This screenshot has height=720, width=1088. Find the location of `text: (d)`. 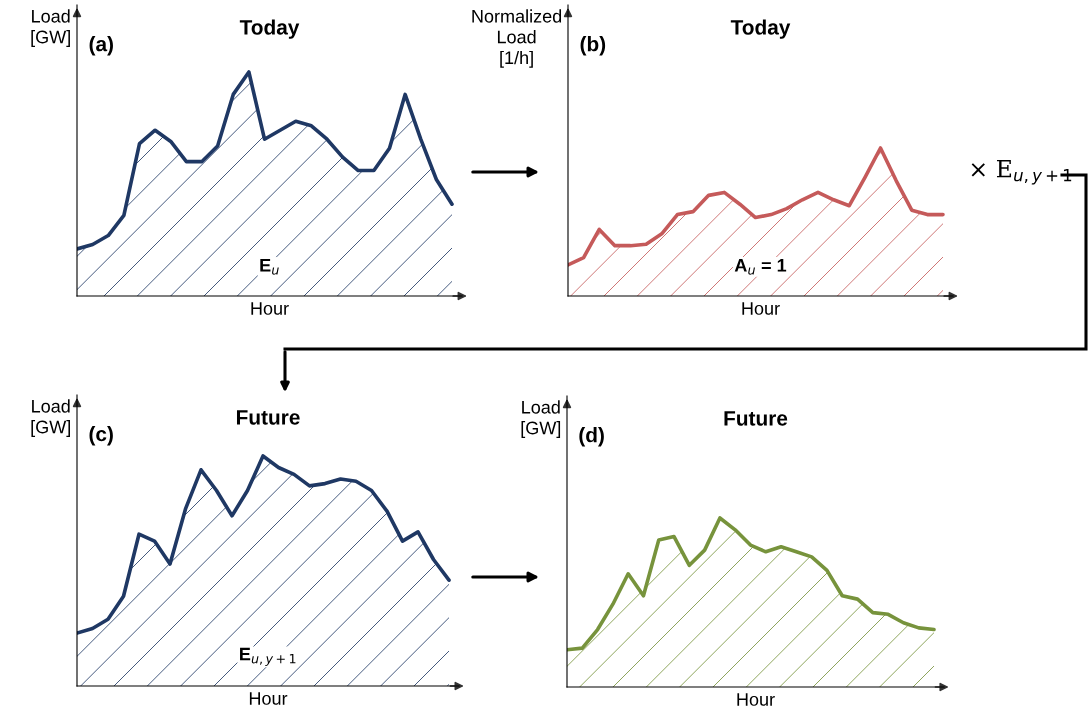

text: (d) is located at coordinates (591, 437).